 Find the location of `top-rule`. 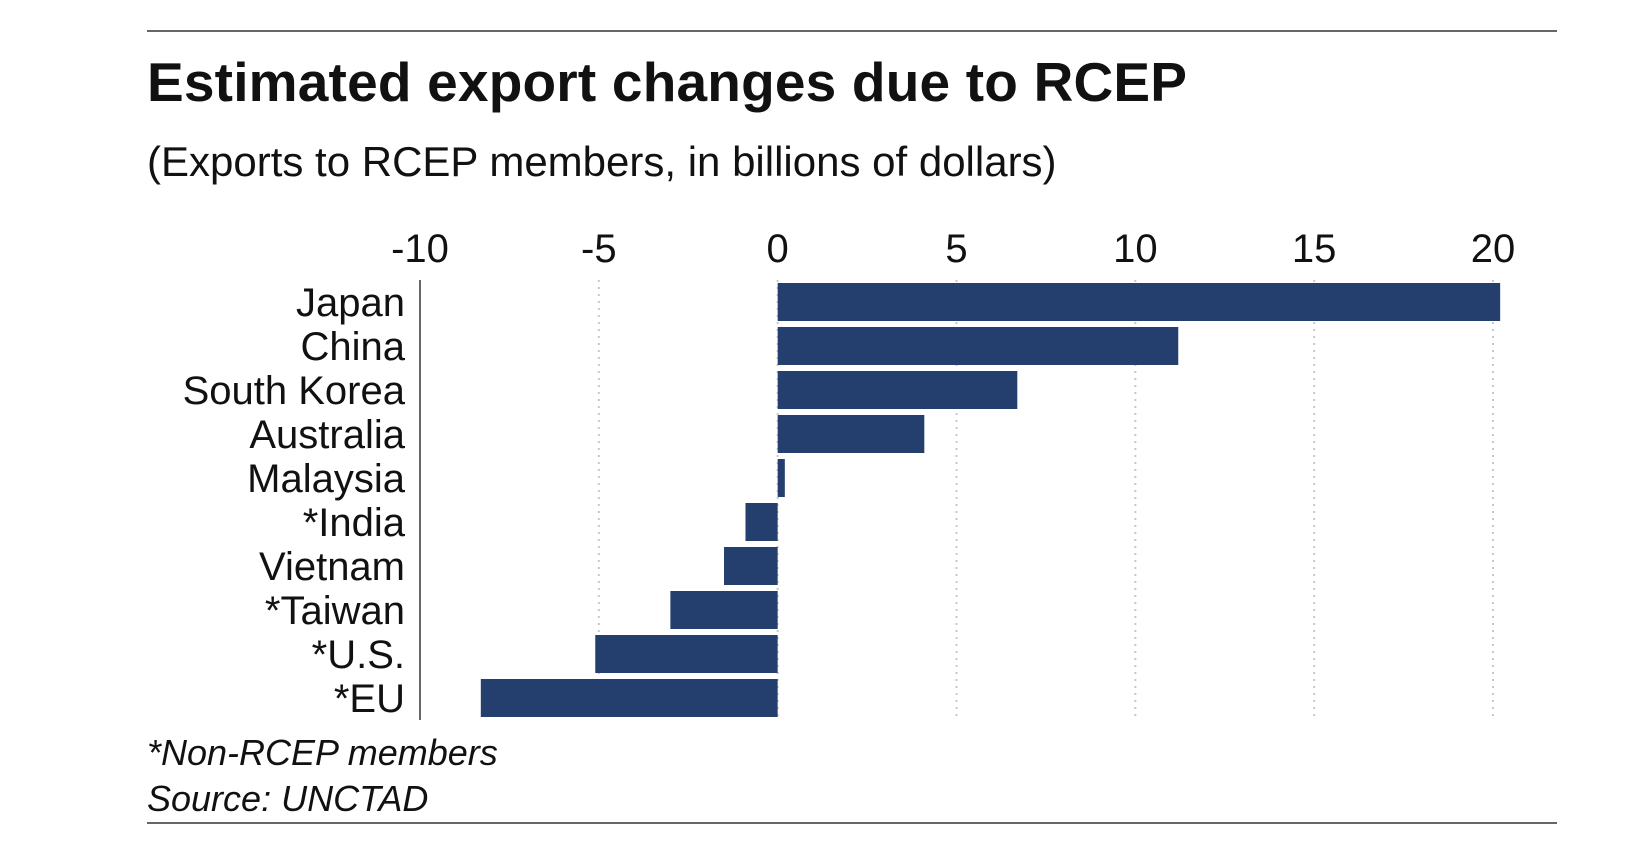

top-rule is located at coordinates (852, 31).